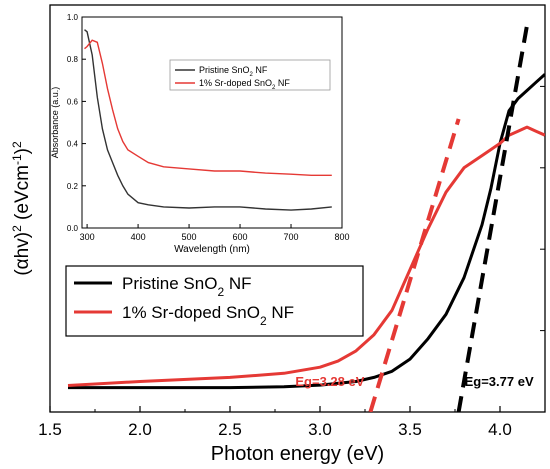 The image size is (550, 469). I want to click on main-legend-box, so click(214, 301).